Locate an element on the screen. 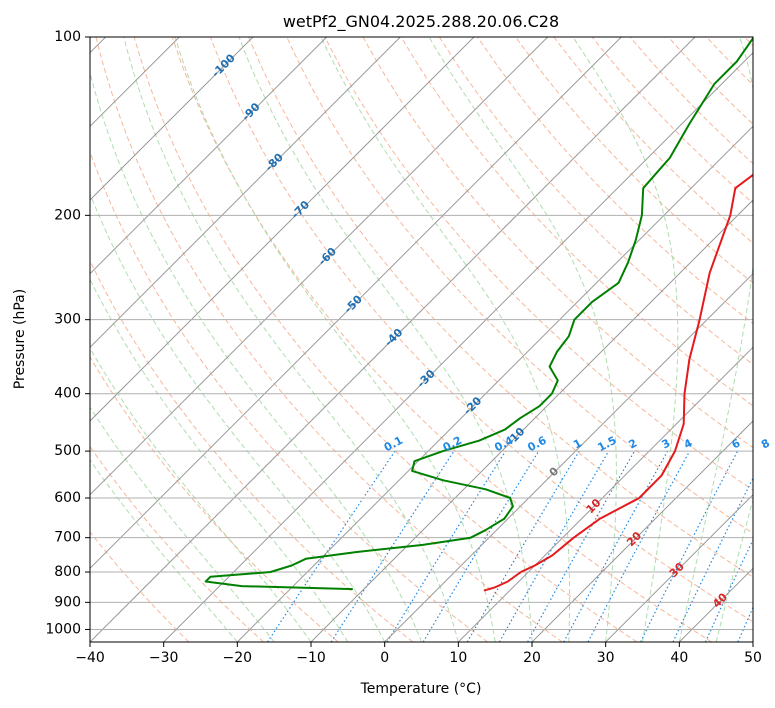  chart-title: wetPf2_GN04.2025.288.20.06.C28 is located at coordinates (421, 22).